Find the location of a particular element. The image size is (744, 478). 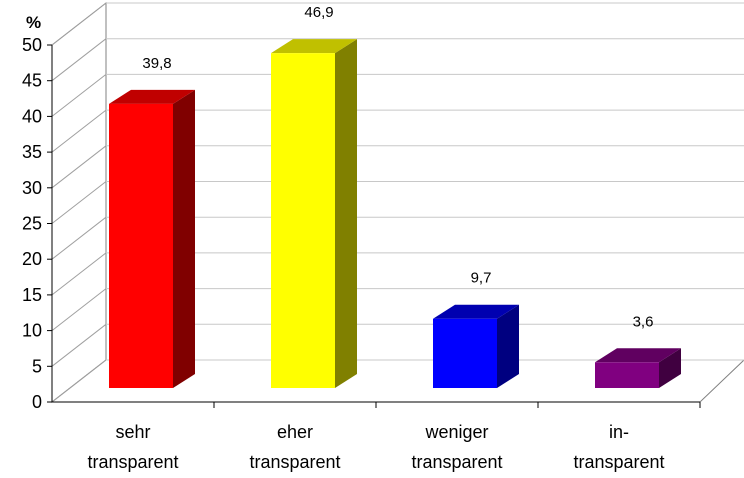

y-tick-labels: 0 5 10 15 20 25 30 35 40 45 50 is located at coordinates (32, 223).